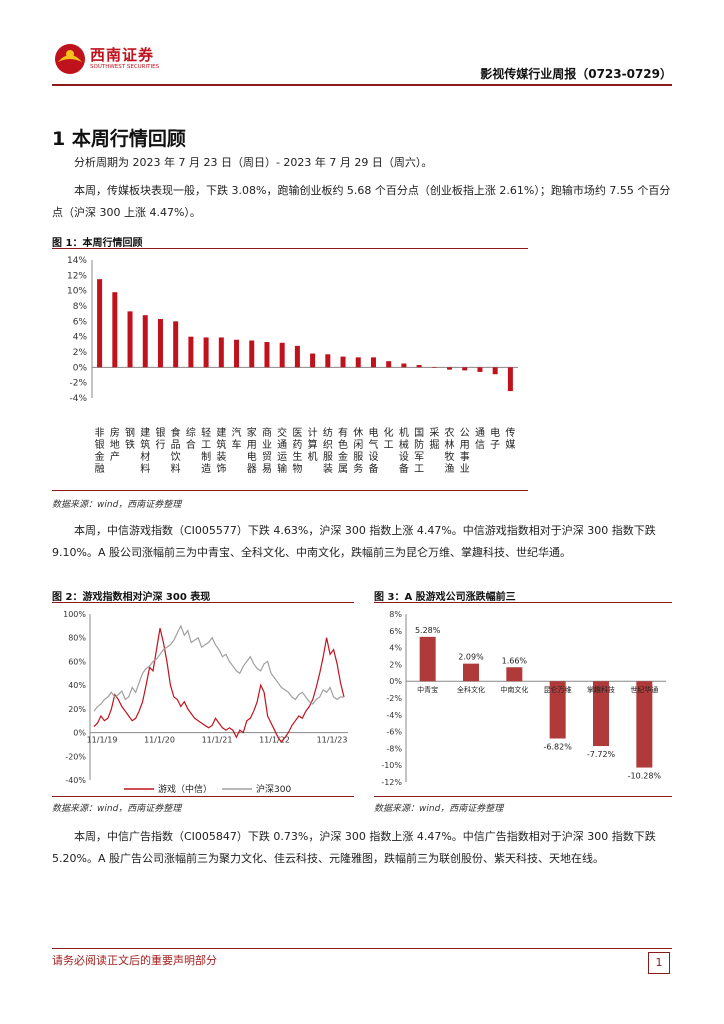 The height and width of the screenshot is (1024, 724). I want to click on fig3-bottom-rule, so click(523, 796).